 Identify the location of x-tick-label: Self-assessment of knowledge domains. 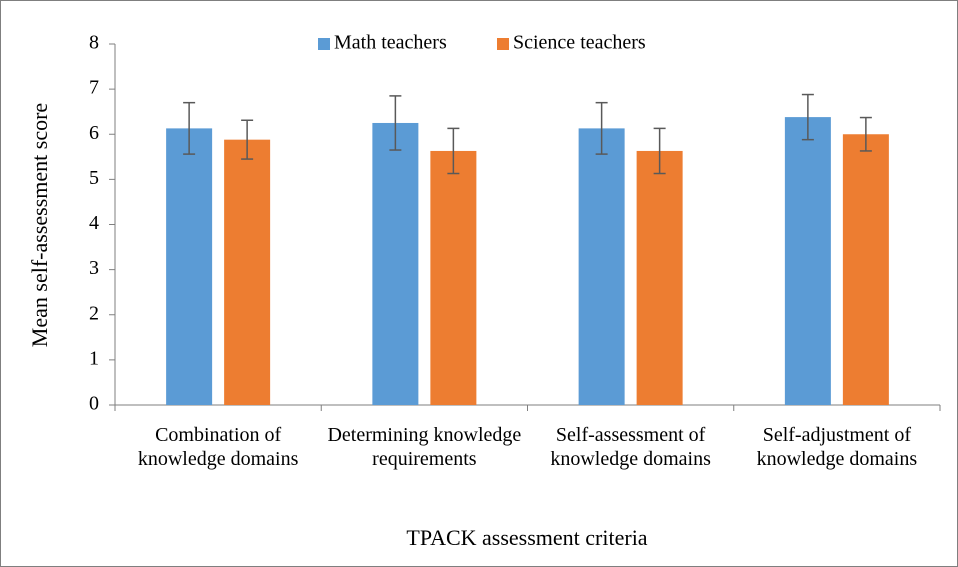
(630, 447).